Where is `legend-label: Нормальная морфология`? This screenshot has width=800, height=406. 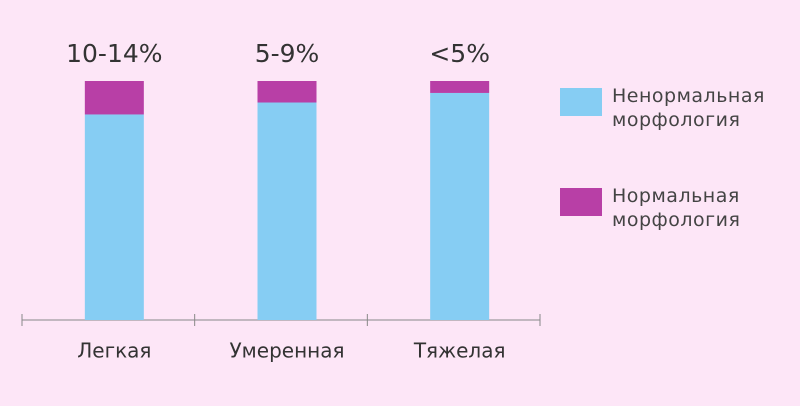 legend-label: Нормальная морфология is located at coordinates (676, 208).